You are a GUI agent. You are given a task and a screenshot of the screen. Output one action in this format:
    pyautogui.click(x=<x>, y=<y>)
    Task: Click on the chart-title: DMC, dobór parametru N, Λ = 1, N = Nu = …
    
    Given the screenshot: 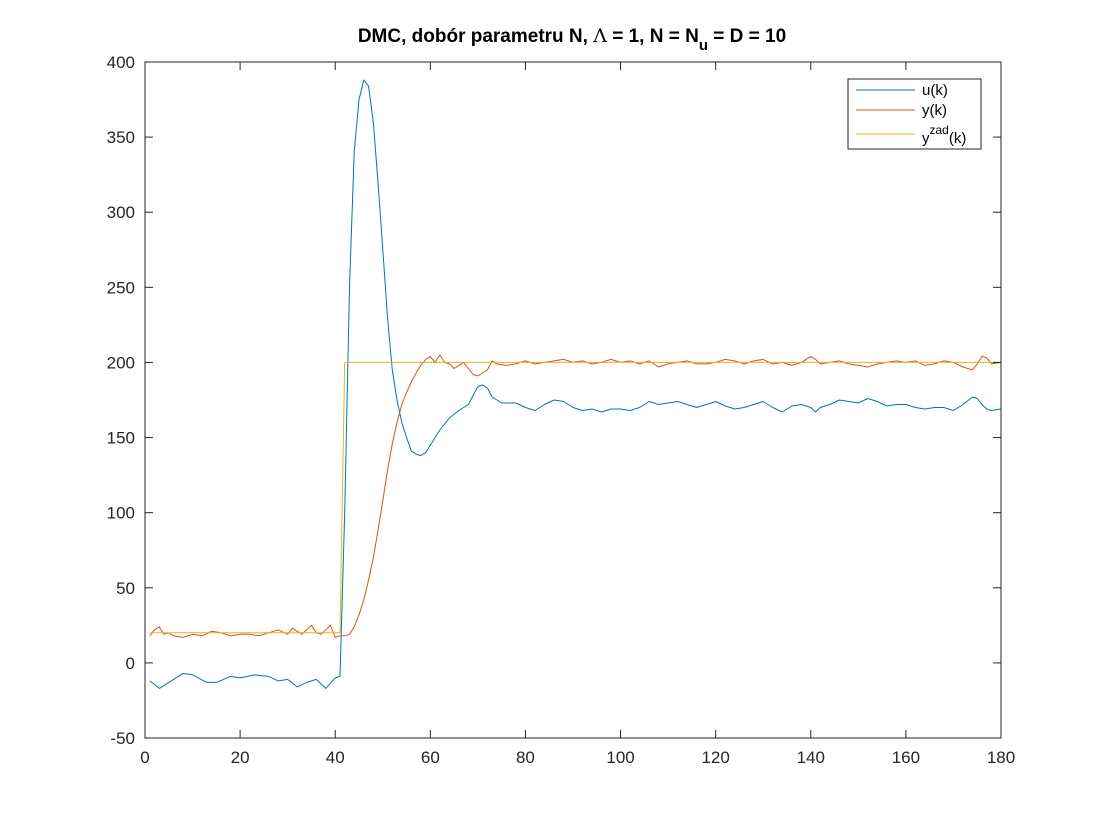 What is the action you would take?
    pyautogui.click(x=572, y=39)
    